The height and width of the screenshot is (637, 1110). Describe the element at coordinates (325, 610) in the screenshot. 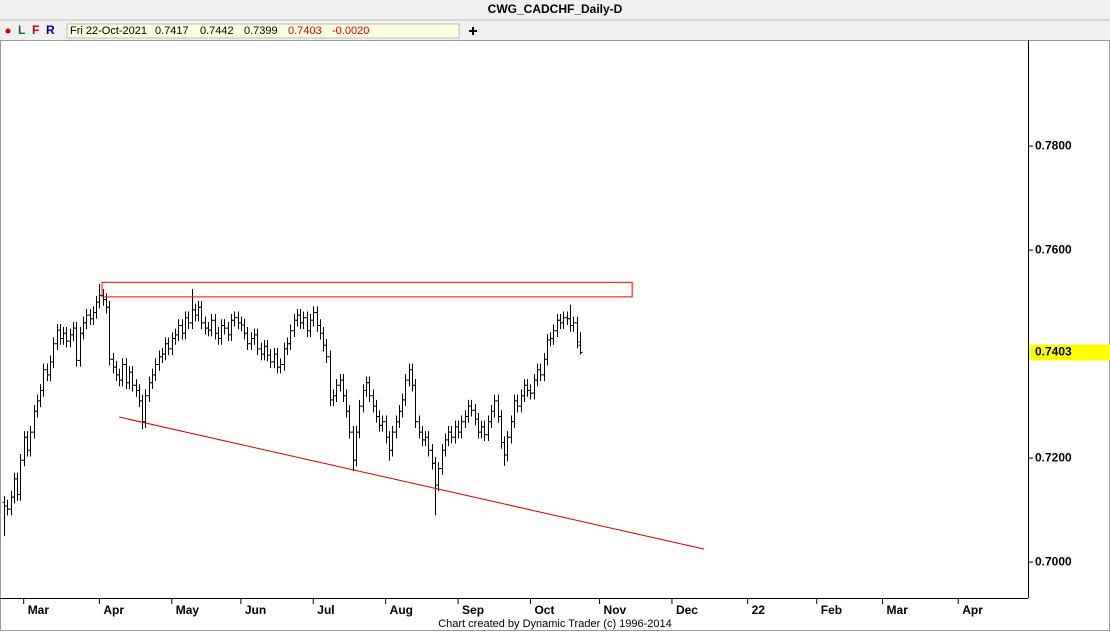

I see `x-tick-label: Jul` at that location.